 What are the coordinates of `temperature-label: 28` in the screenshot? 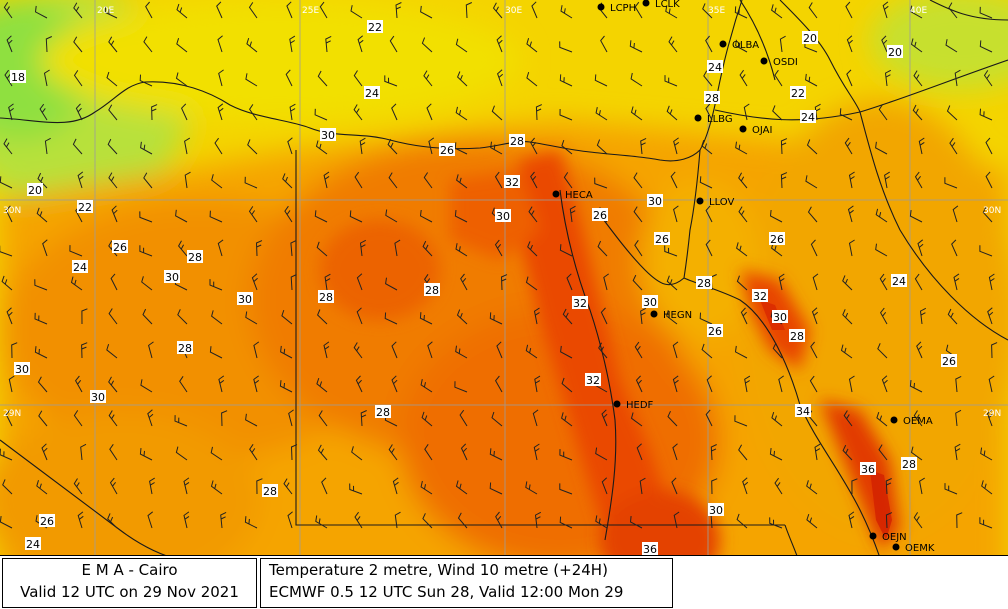 It's located at (712, 98).